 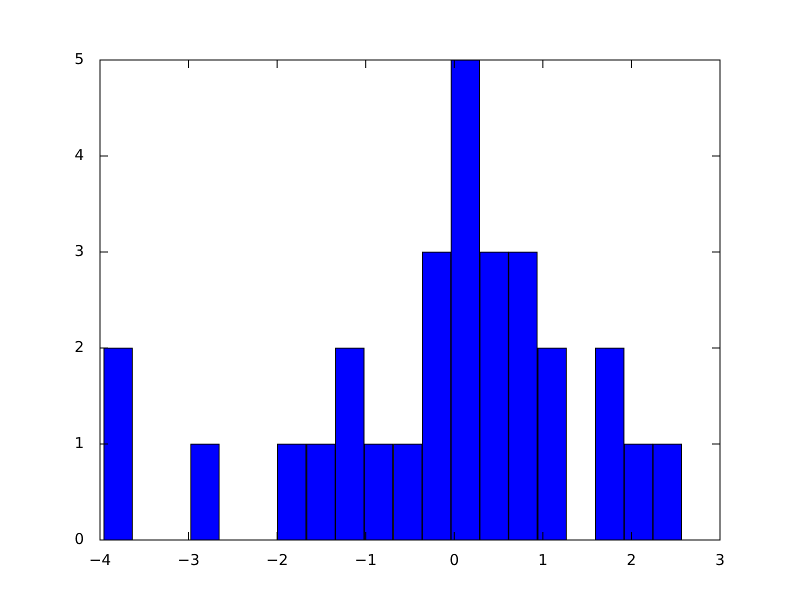 I want to click on x-tick-label: 3, so click(x=720, y=559).